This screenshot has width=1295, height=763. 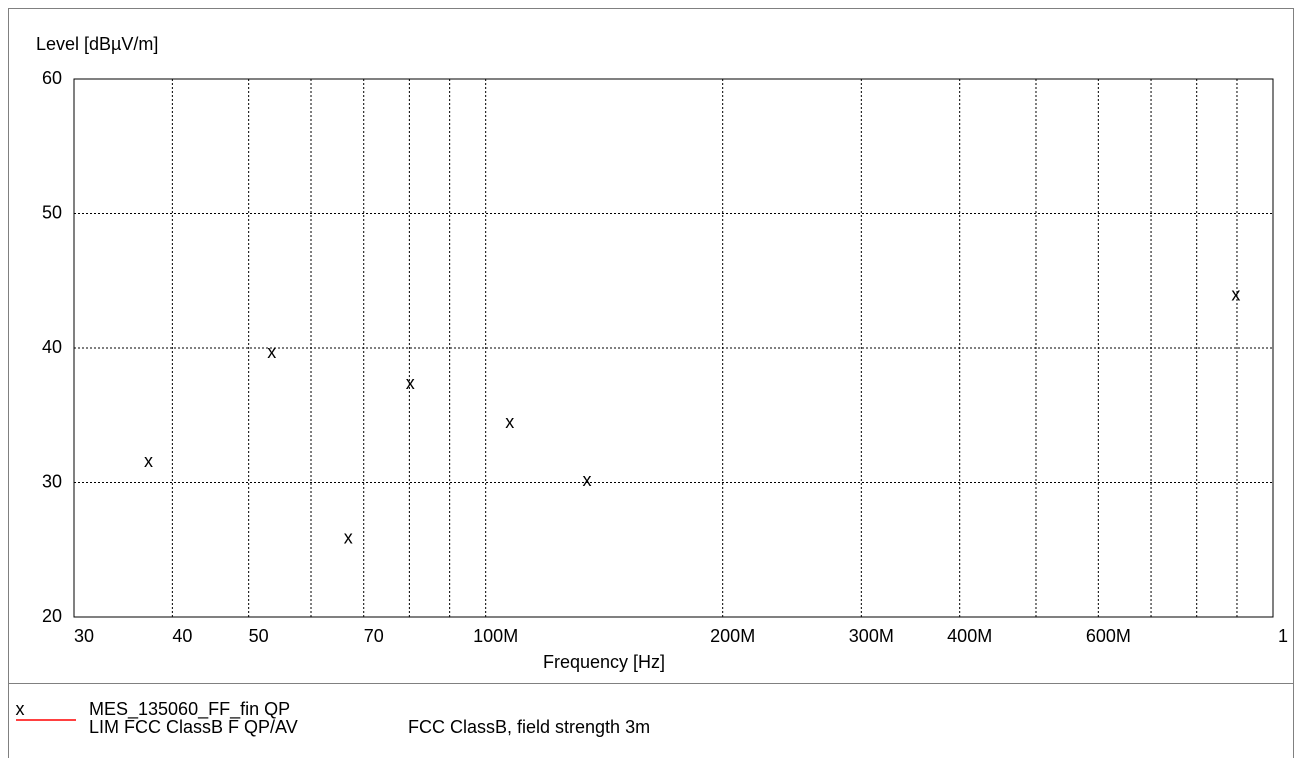 What do you see at coordinates (604, 662) in the screenshot?
I see `x-axis-label: Frequency [Hz]` at bounding box center [604, 662].